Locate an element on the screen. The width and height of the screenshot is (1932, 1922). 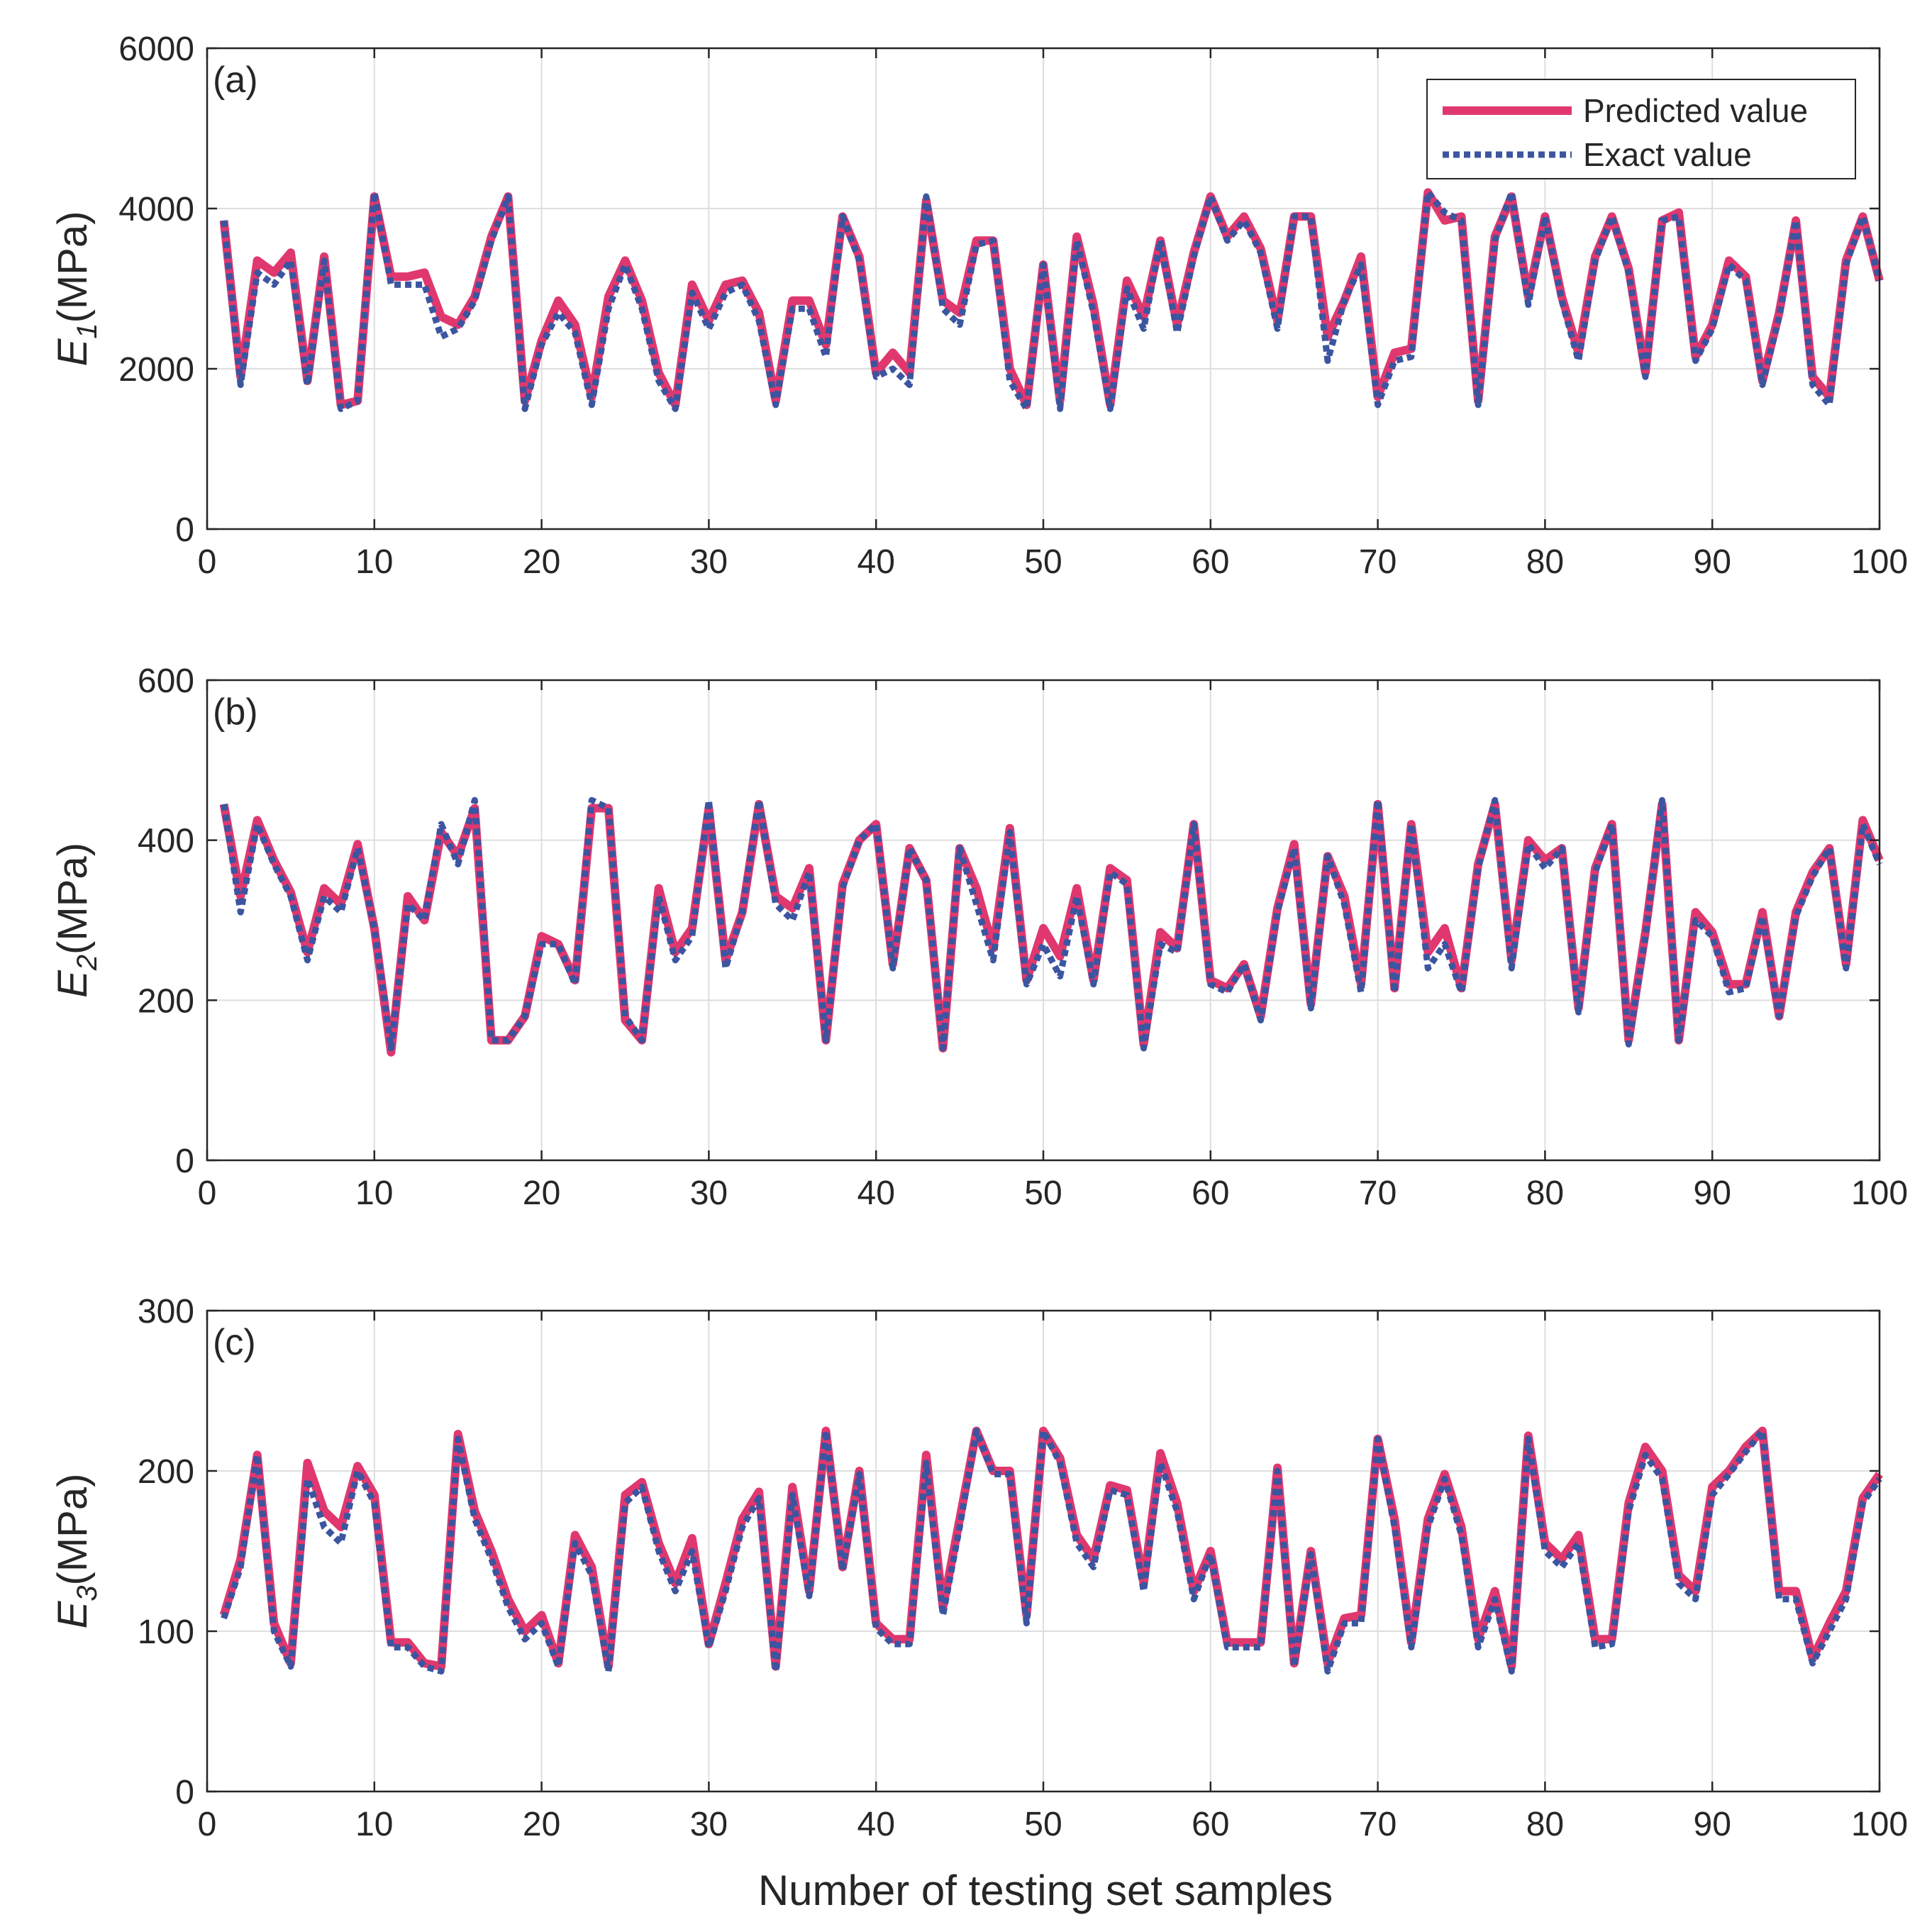
panel-label: (a) is located at coordinates (235, 80).